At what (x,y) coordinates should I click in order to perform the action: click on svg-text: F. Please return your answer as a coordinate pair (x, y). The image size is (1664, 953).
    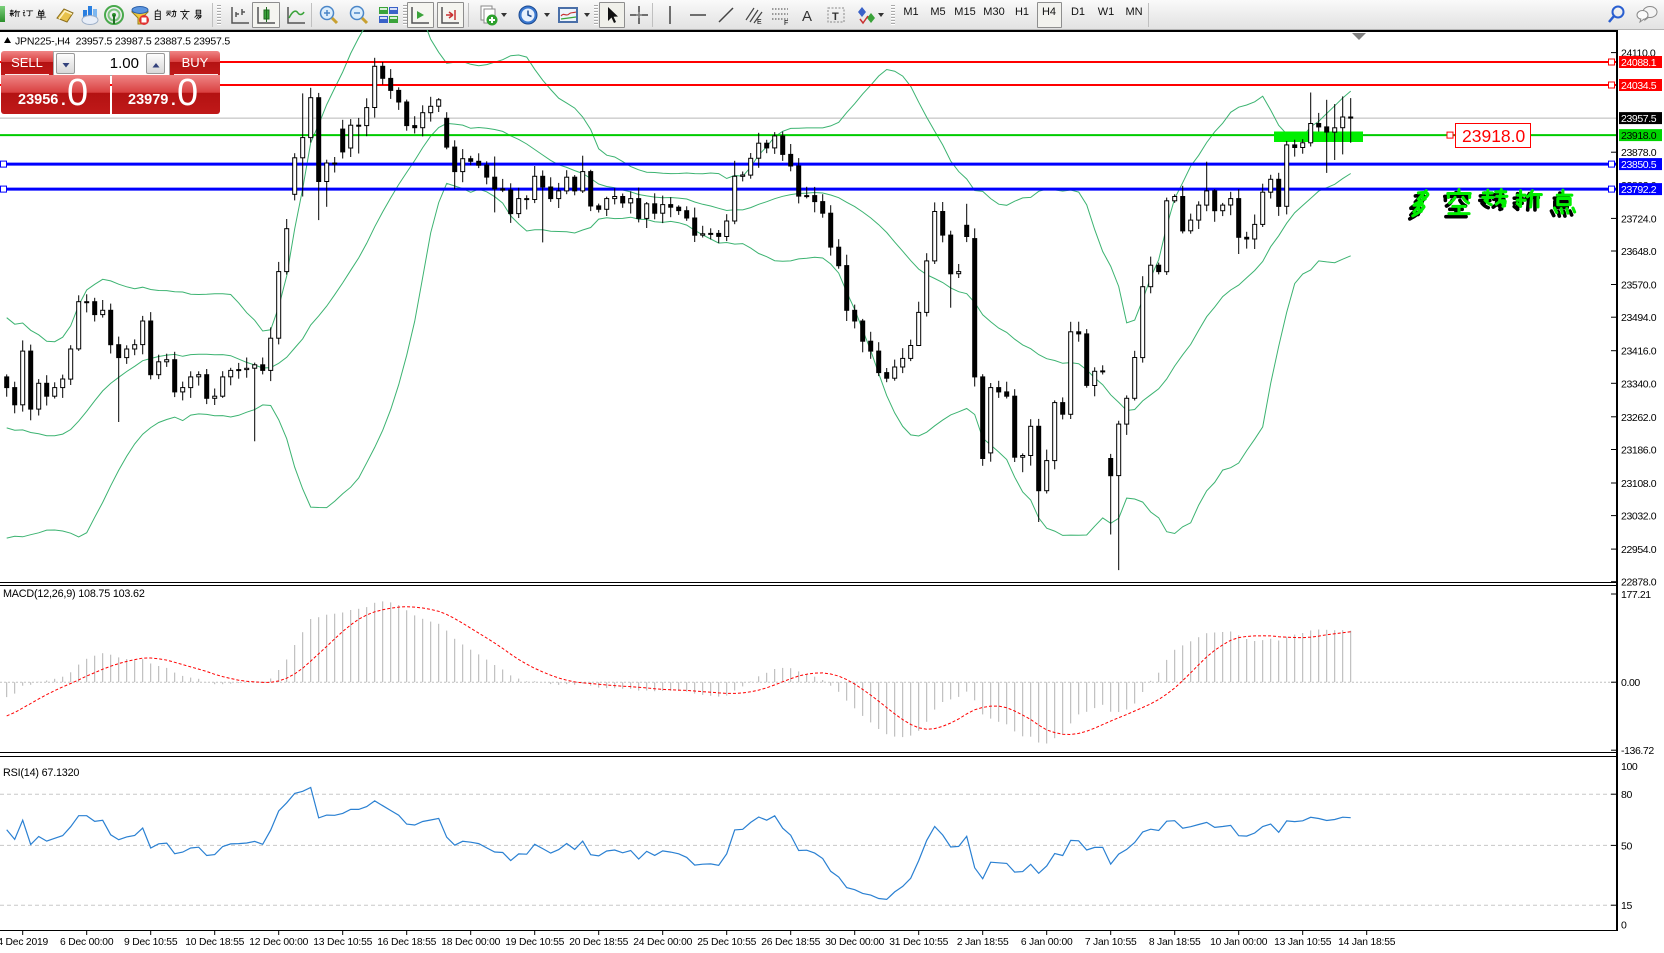
    Looking at the image, I should click on (786, 23).